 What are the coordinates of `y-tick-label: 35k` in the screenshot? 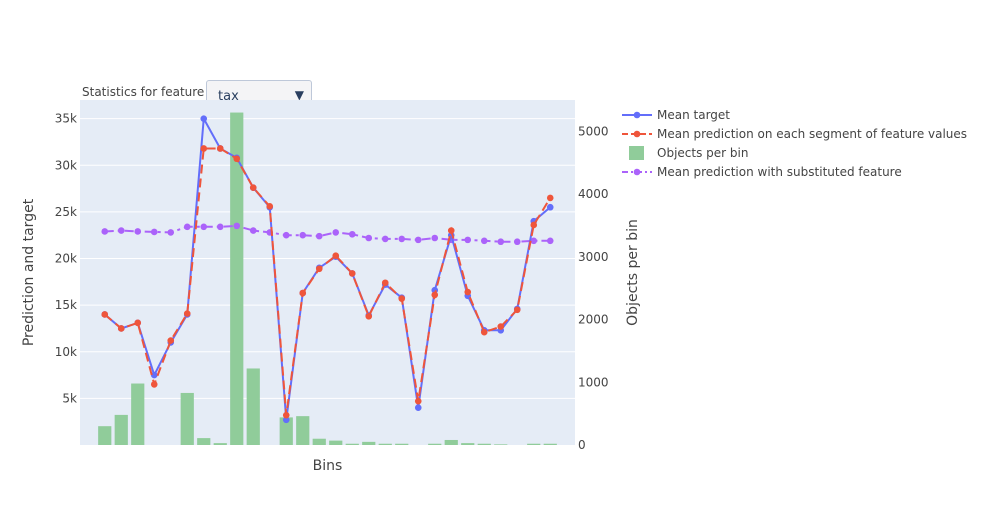 It's located at (66, 119).